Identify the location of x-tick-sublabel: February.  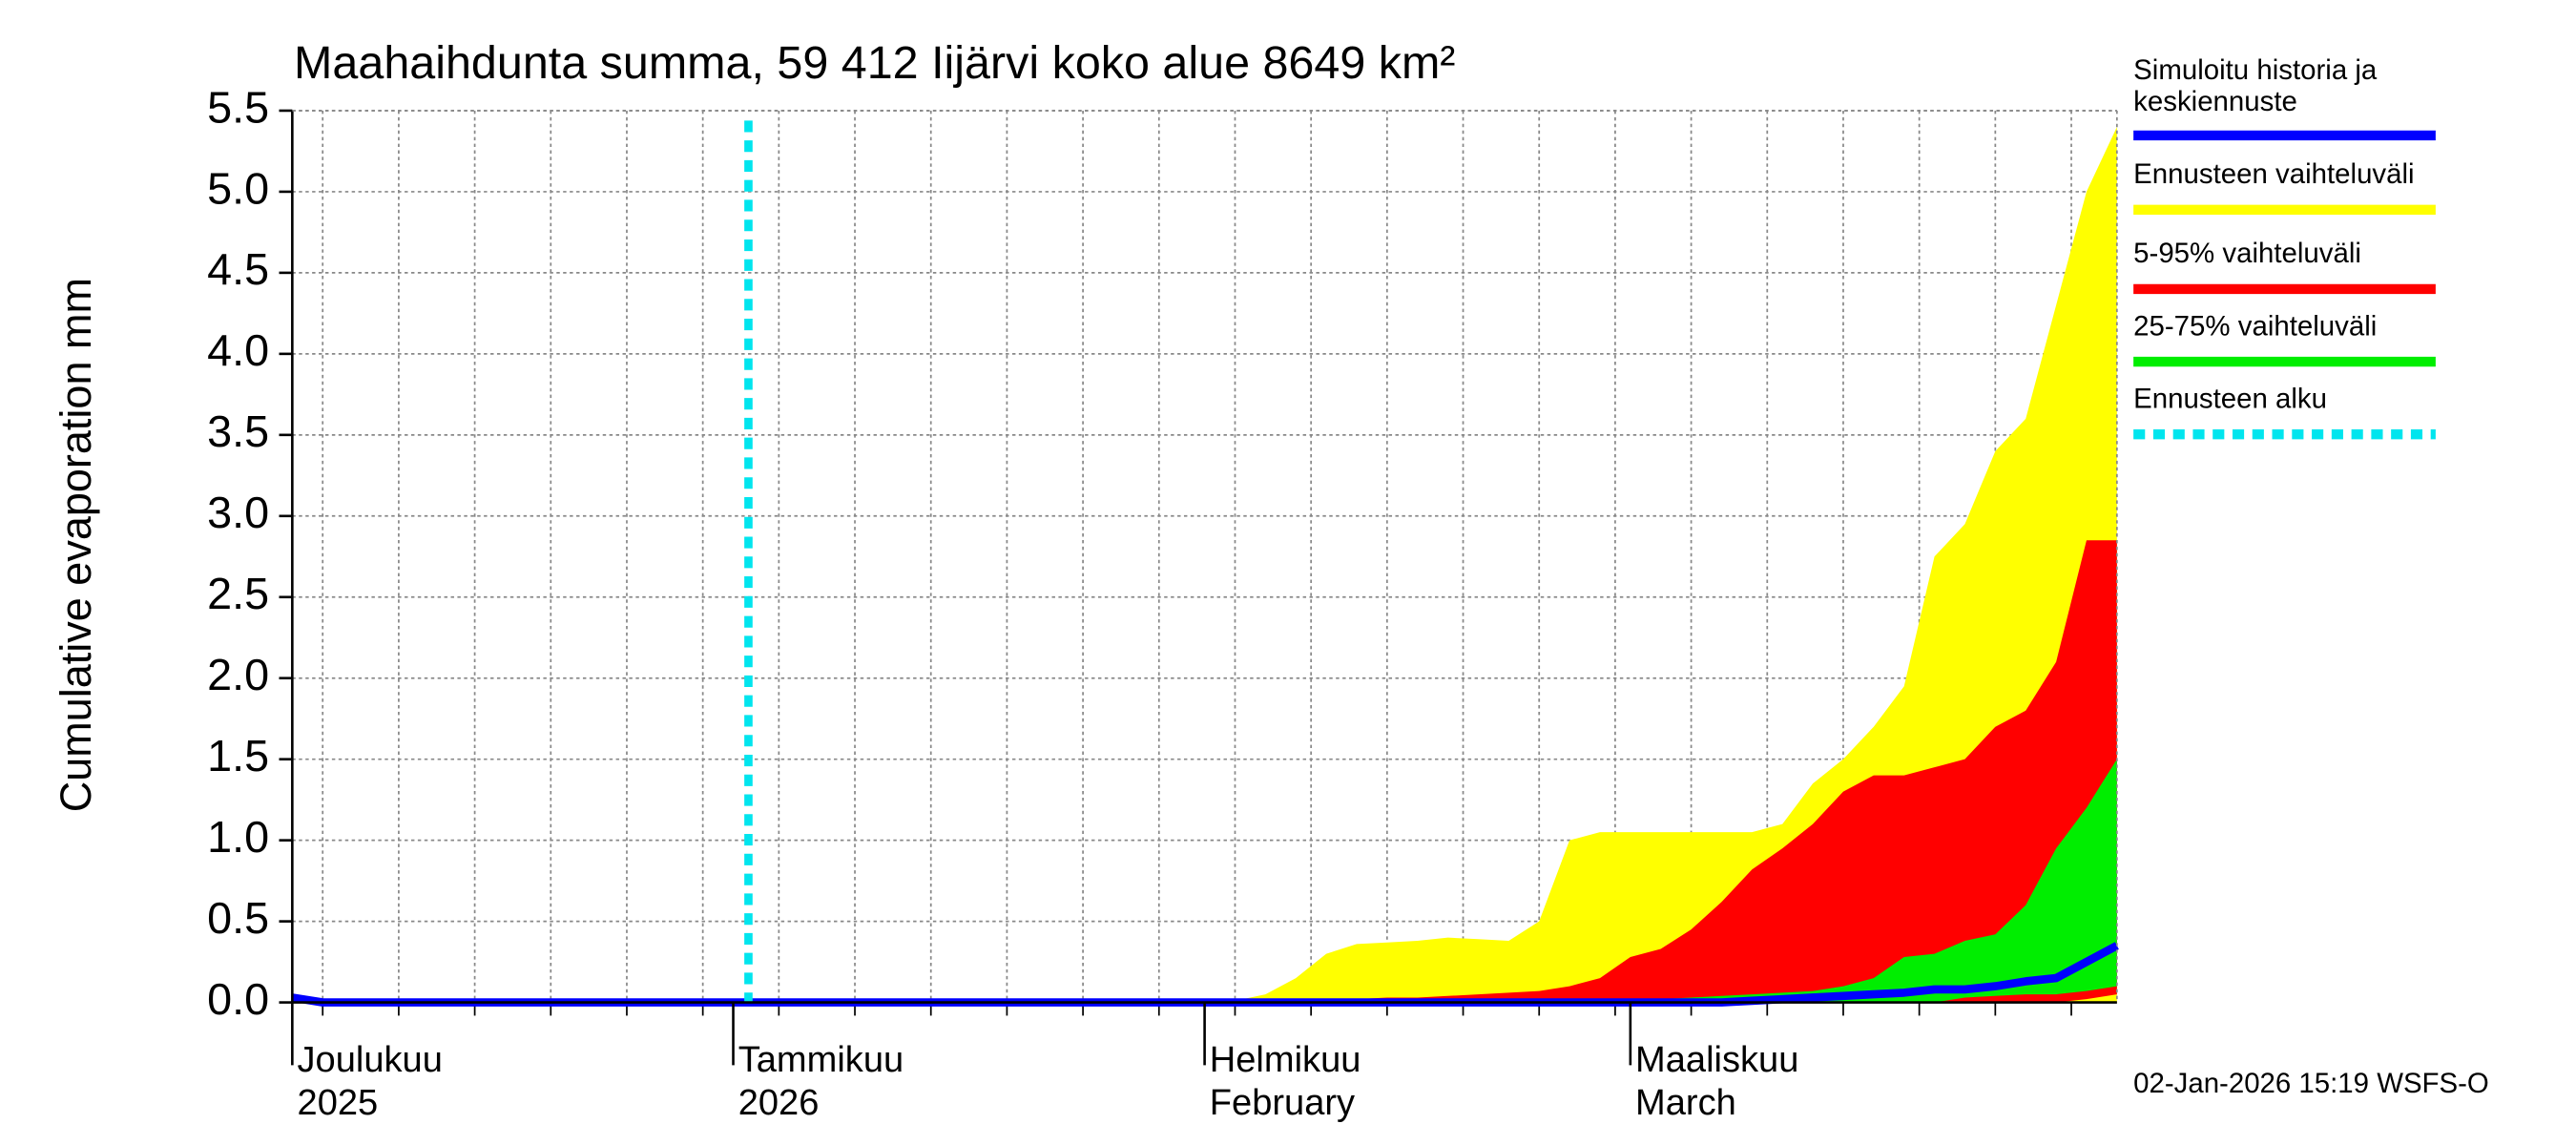
(1282, 1103).